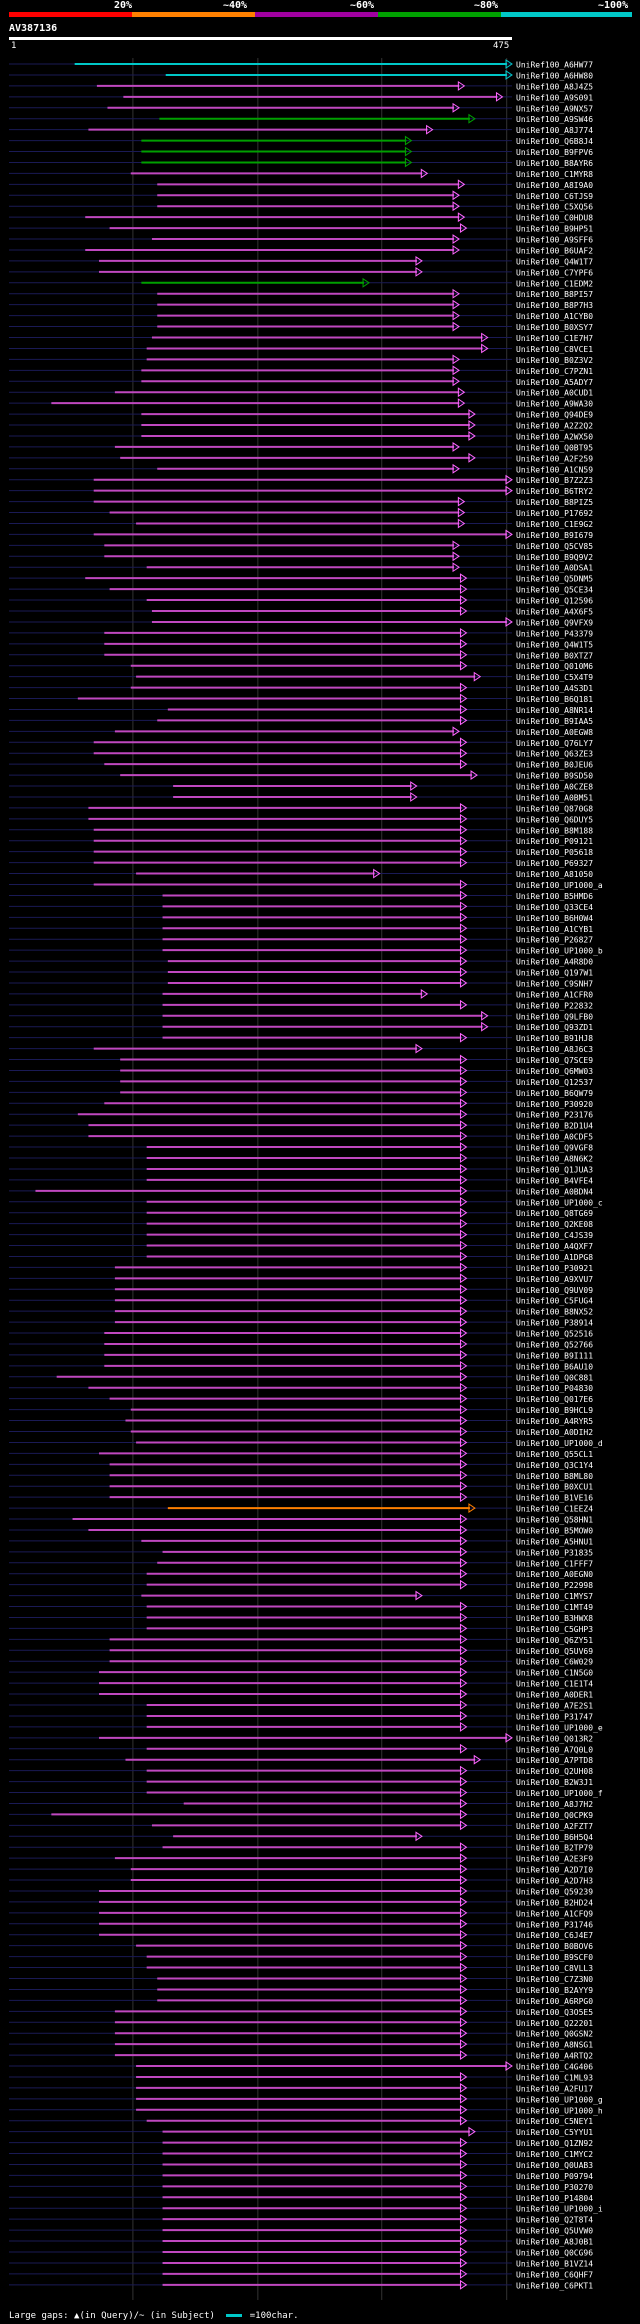 Image resolution: width=640 pixels, height=2324 pixels. What do you see at coordinates (554, 1082) in the screenshot?
I see `hit-label: UniRef100_Q12537` at bounding box center [554, 1082].